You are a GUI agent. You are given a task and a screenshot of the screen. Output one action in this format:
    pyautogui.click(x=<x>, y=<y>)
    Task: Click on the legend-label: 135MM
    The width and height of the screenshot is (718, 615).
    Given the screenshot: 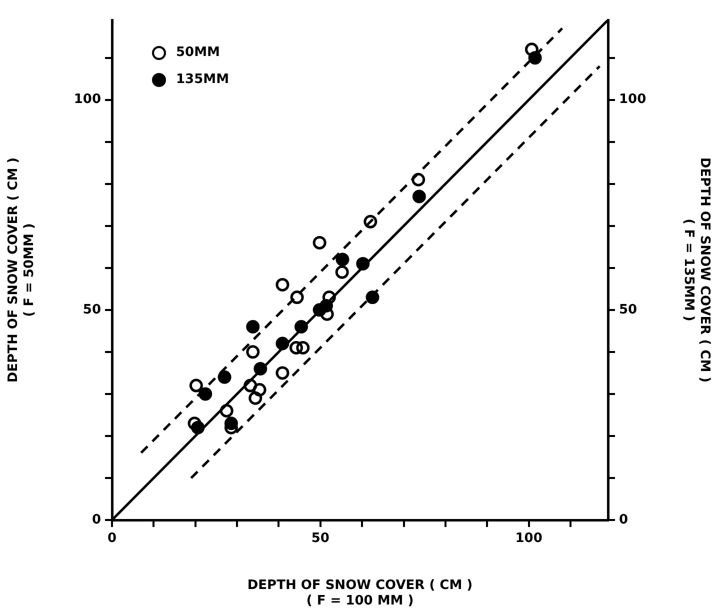 What is the action you would take?
    pyautogui.click(x=203, y=79)
    